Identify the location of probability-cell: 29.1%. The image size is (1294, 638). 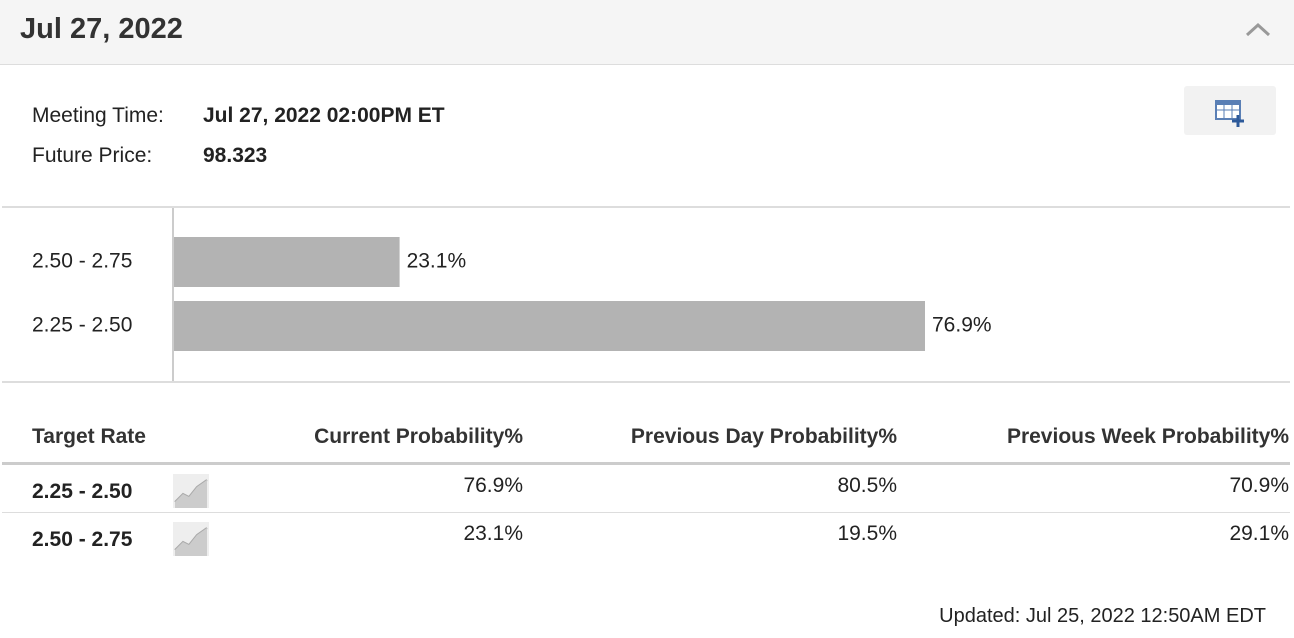
(1259, 533).